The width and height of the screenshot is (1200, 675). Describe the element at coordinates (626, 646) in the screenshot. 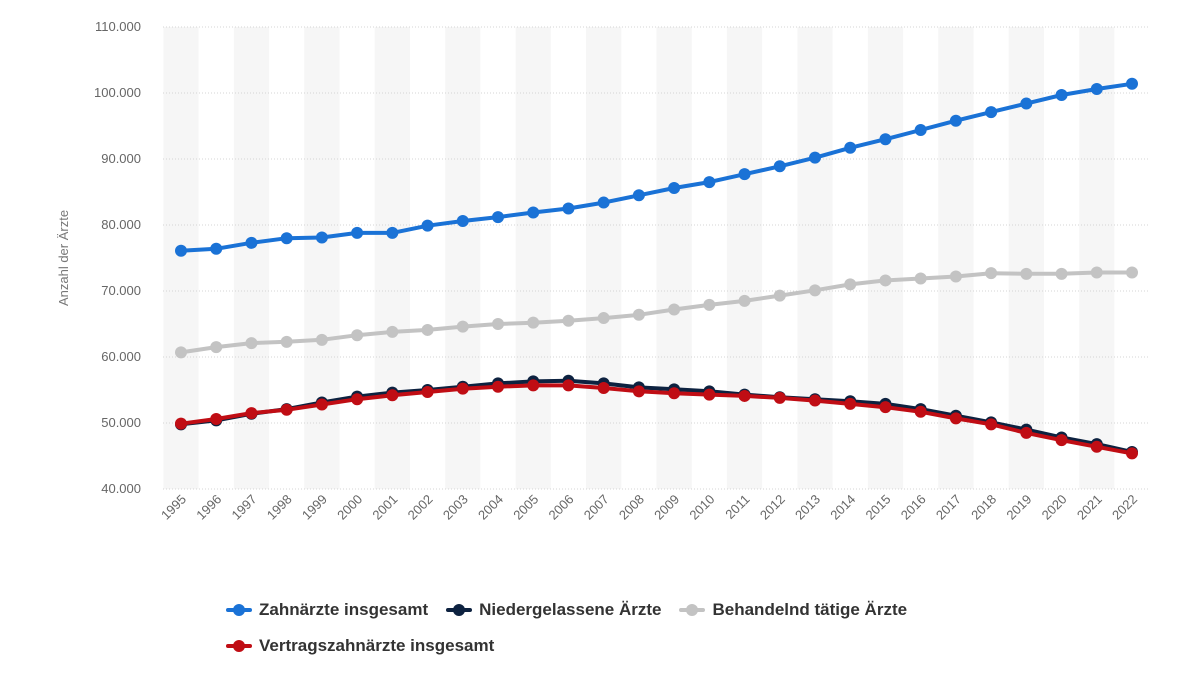

I see `legend-row-2: Vertragszahnärzte insgesamt` at that location.